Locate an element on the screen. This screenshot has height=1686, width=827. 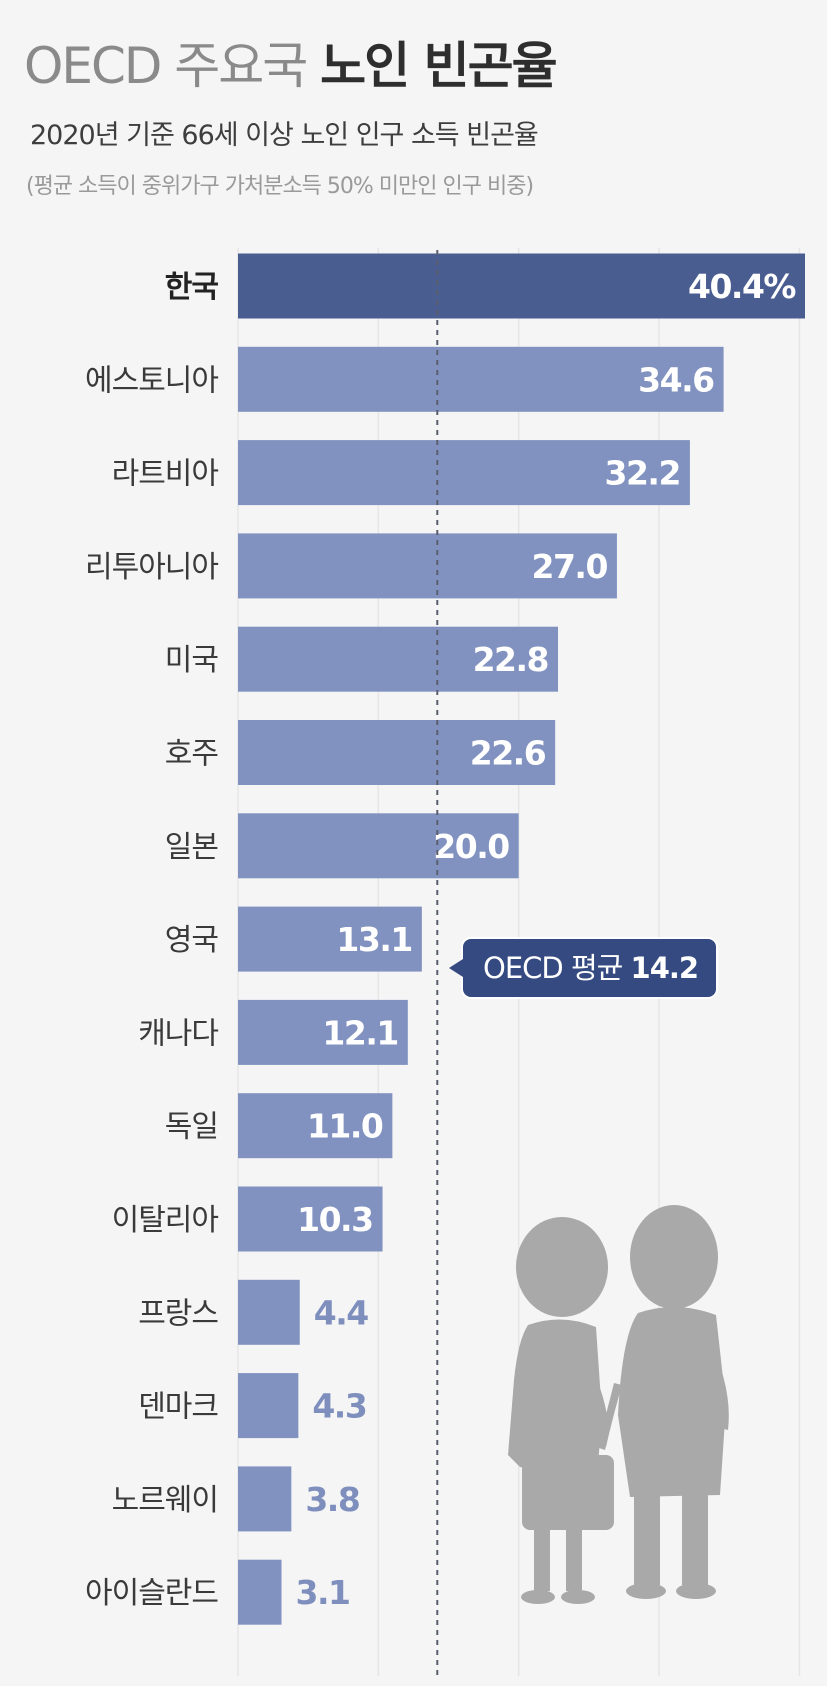
value-label: 22.6 is located at coordinates (508, 753).